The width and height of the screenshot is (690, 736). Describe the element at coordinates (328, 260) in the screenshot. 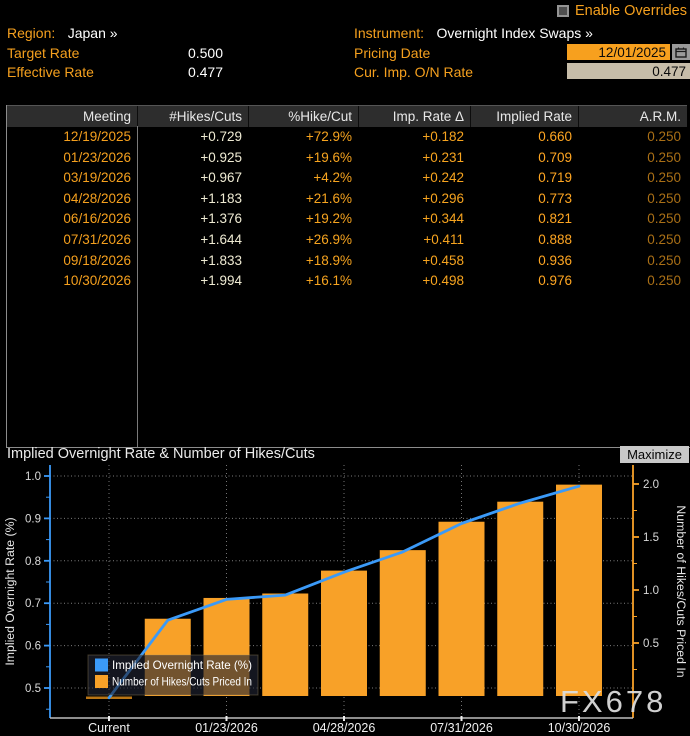

I see `value-cell: +18.9%` at that location.